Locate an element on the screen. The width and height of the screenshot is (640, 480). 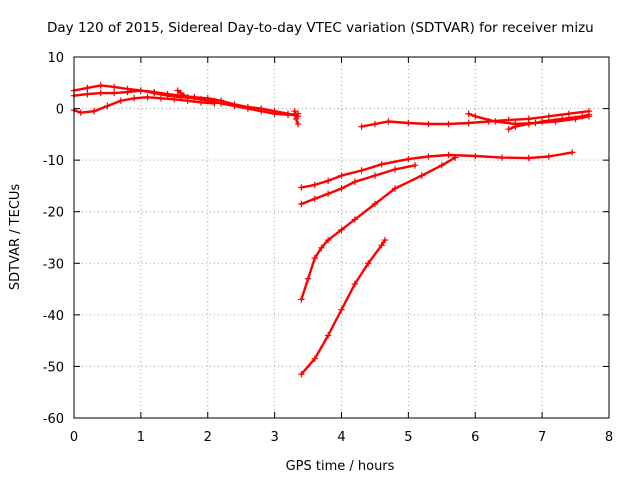
x-tick-label: 2 is located at coordinates (208, 437).